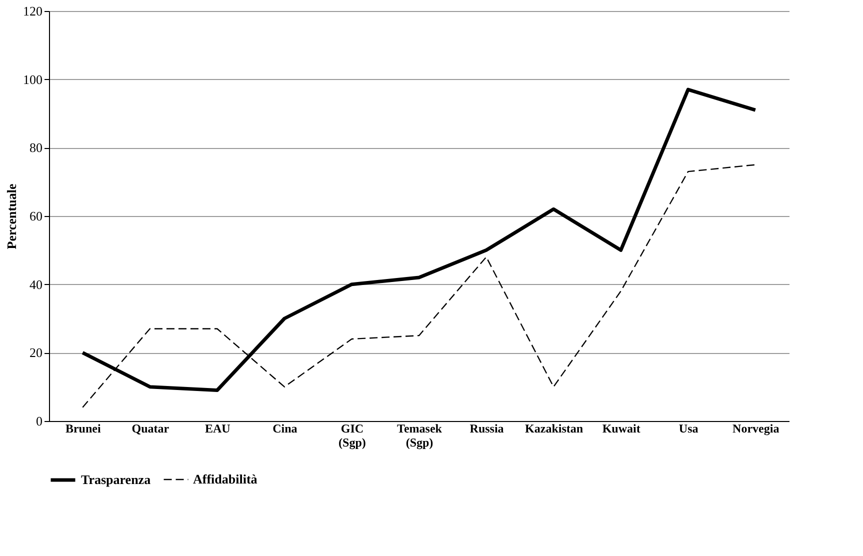 This screenshot has width=863, height=556. Describe the element at coordinates (36, 352) in the screenshot. I see `y-tick-label: 20` at that location.